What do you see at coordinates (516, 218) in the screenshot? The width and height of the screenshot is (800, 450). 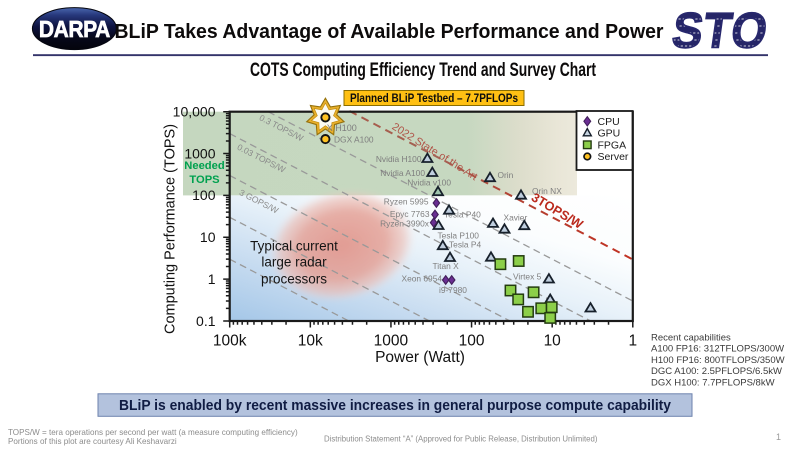 I see `svg-text: Xavier` at bounding box center [516, 218].